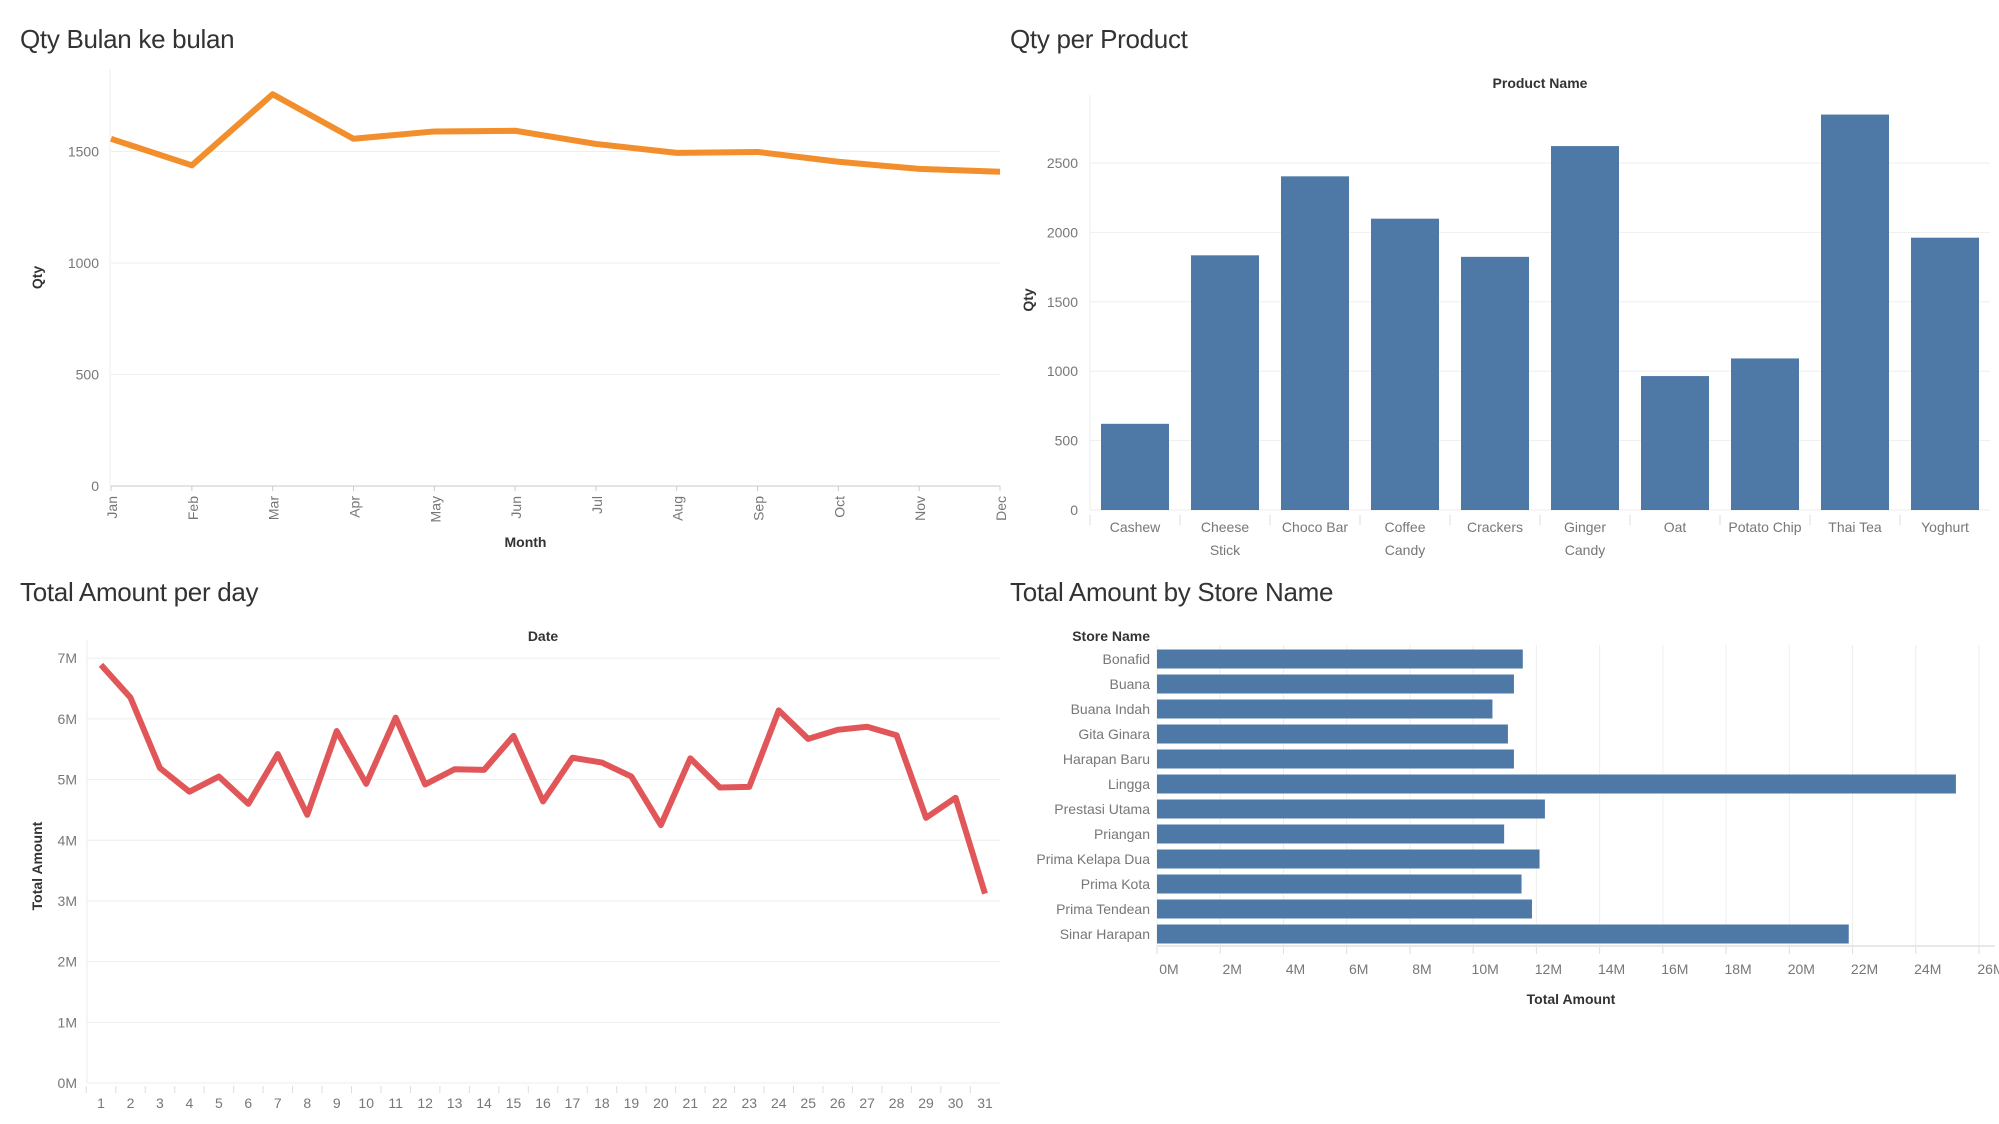 Image resolution: width=1999 pixels, height=1124 pixels. I want to click on y-tick-label: 2M, so click(67, 962).